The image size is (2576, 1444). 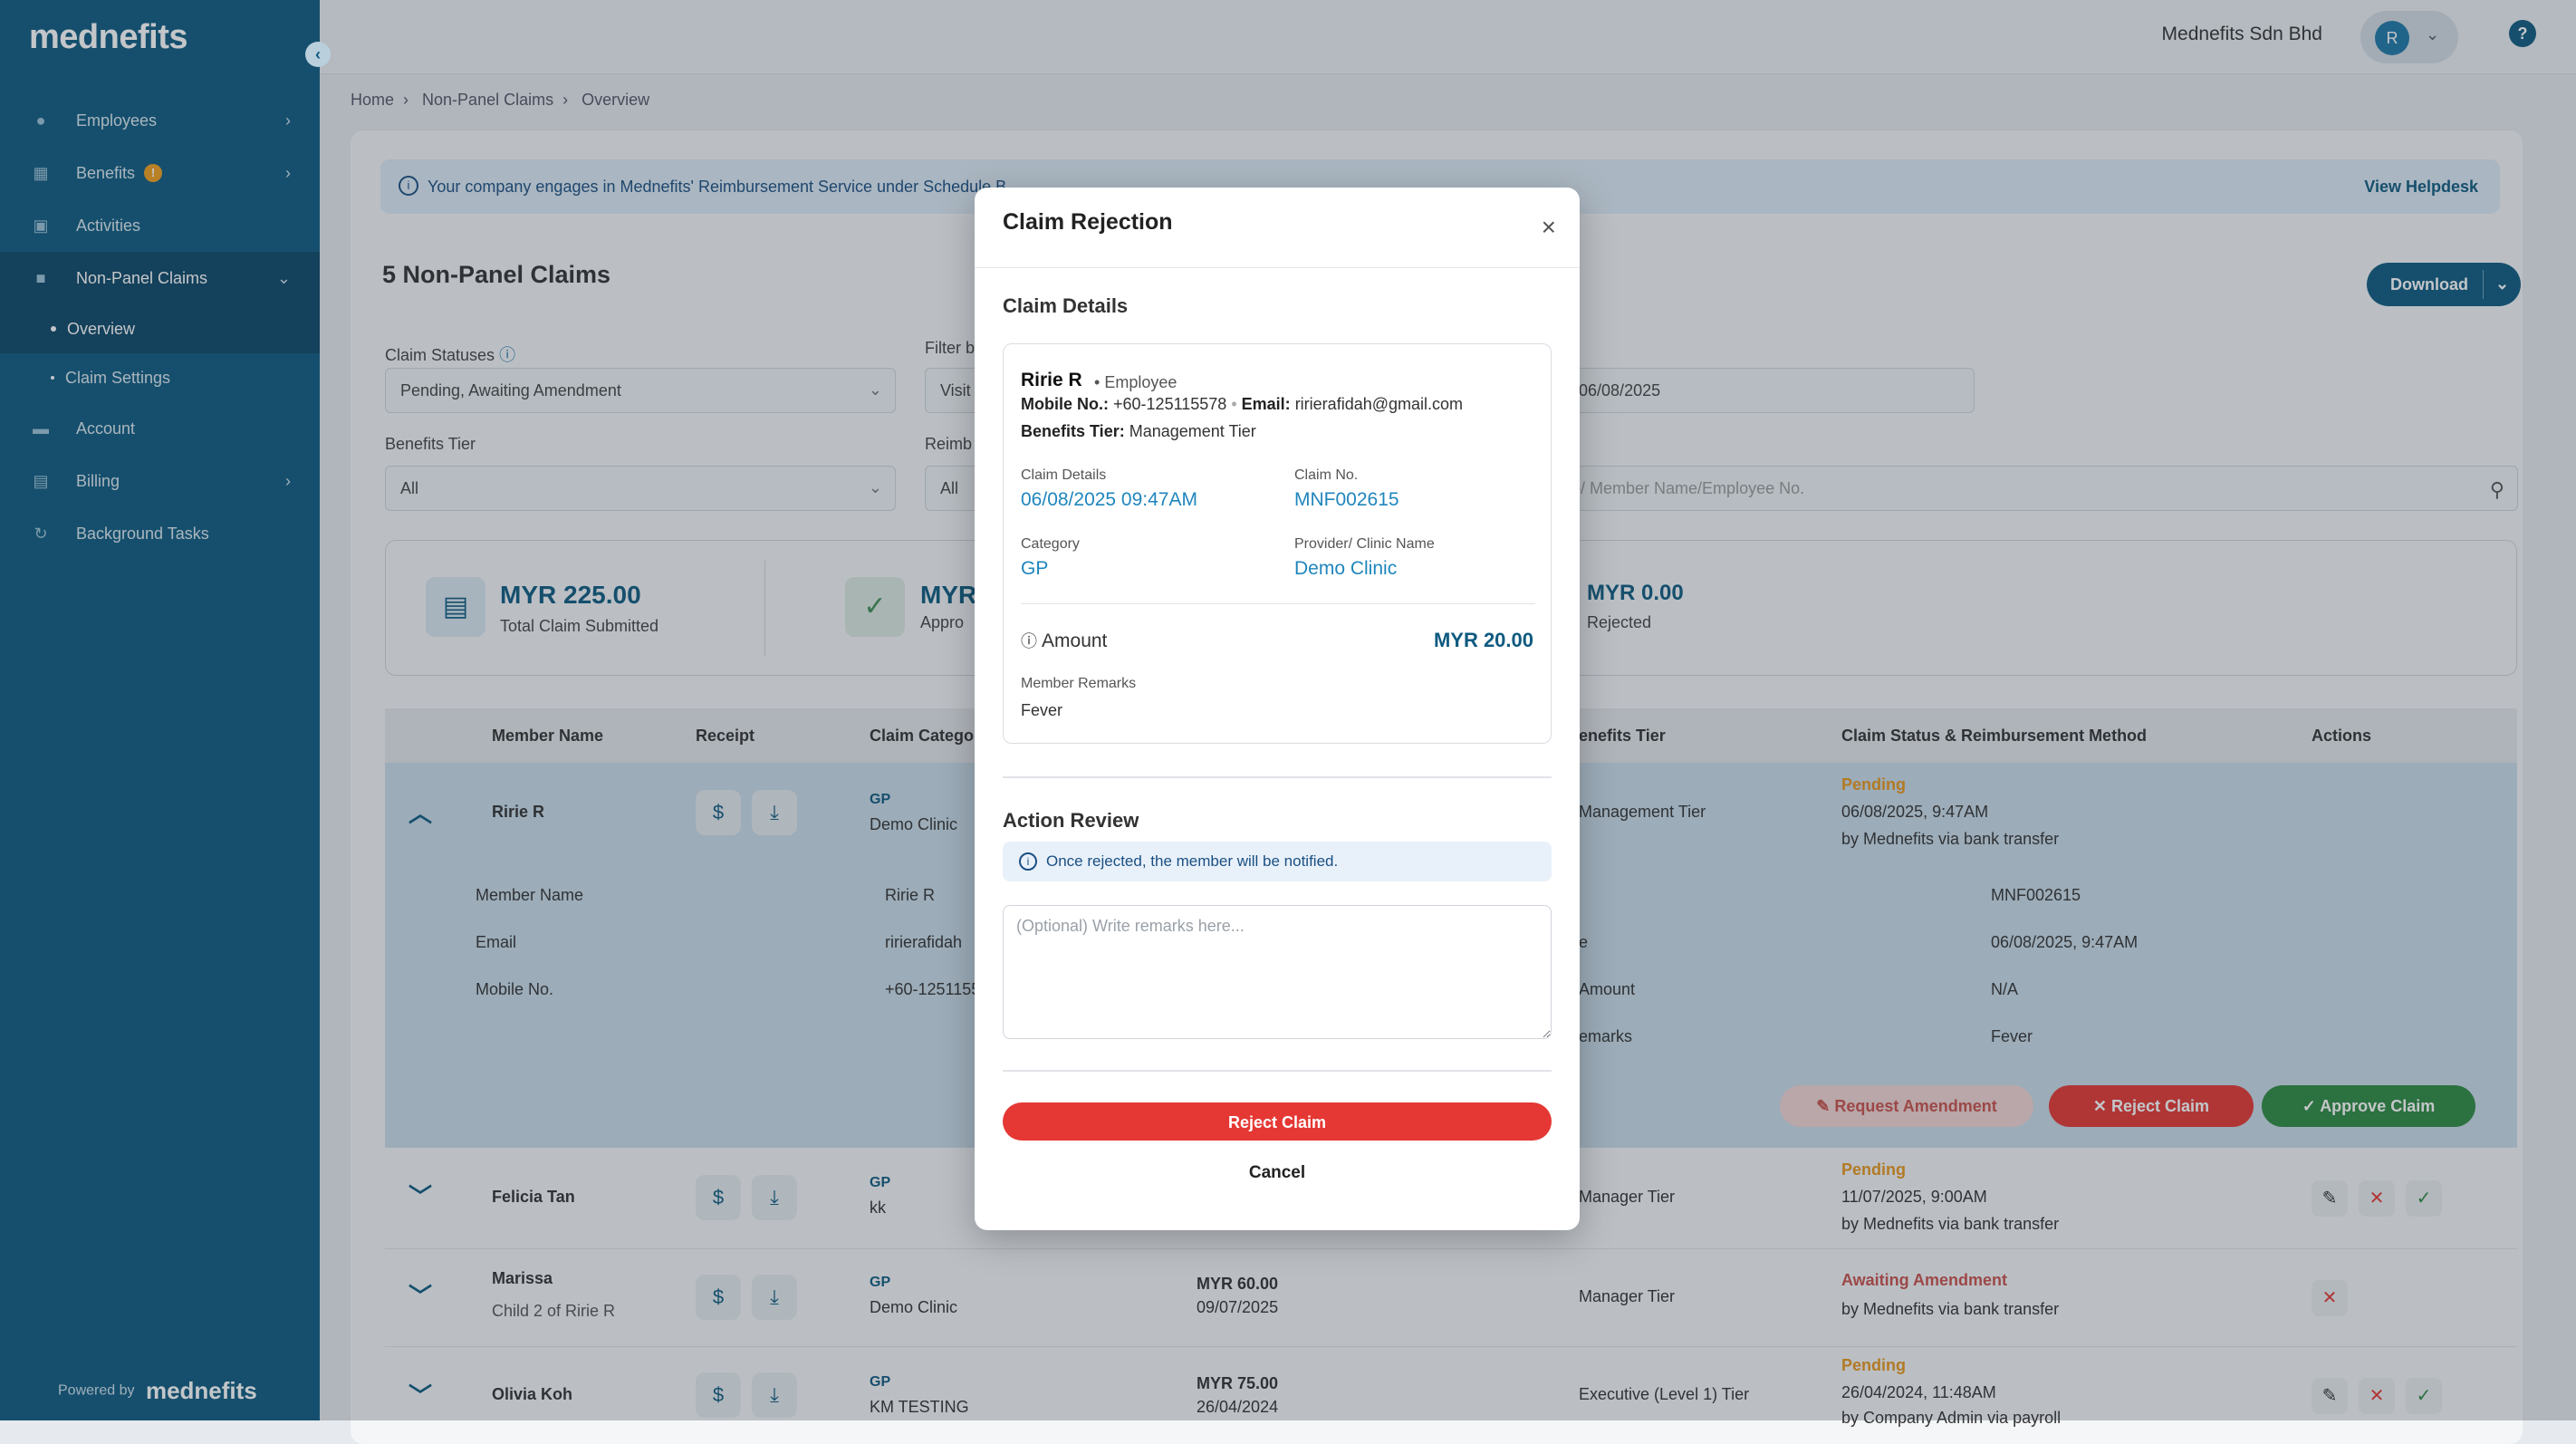 What do you see at coordinates (142, 277) in the screenshot?
I see `sidebar-item-label: Non-Panel Claims` at bounding box center [142, 277].